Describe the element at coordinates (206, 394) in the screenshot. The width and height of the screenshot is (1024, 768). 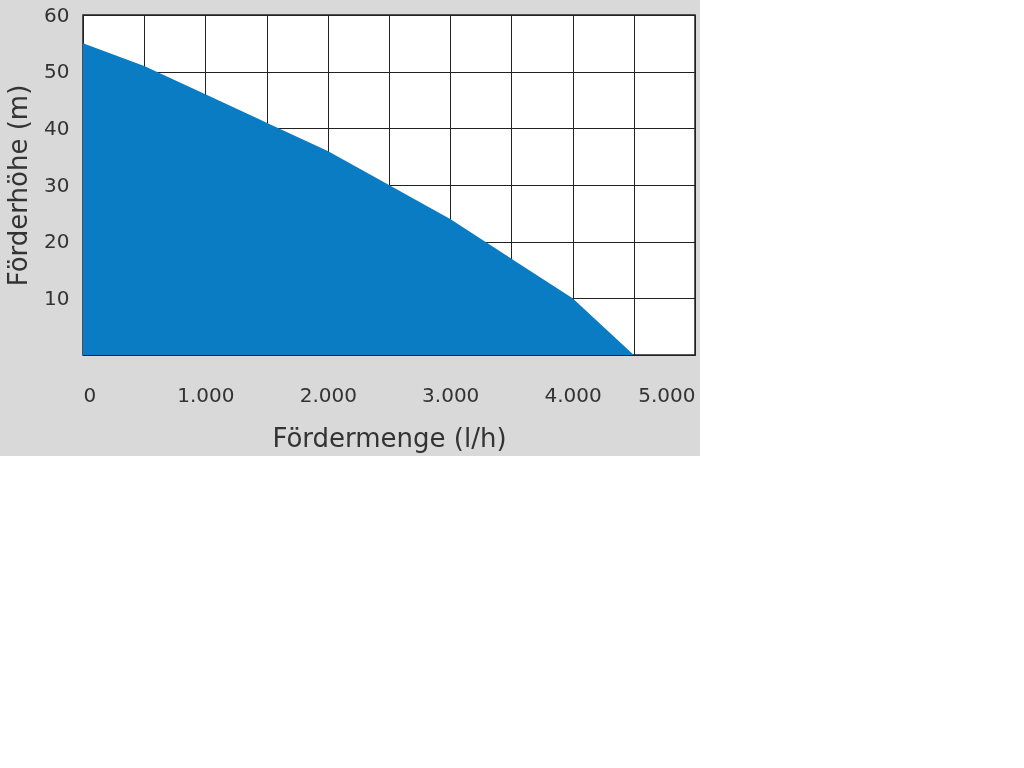
I see `x-tick-label: 1.000` at that location.